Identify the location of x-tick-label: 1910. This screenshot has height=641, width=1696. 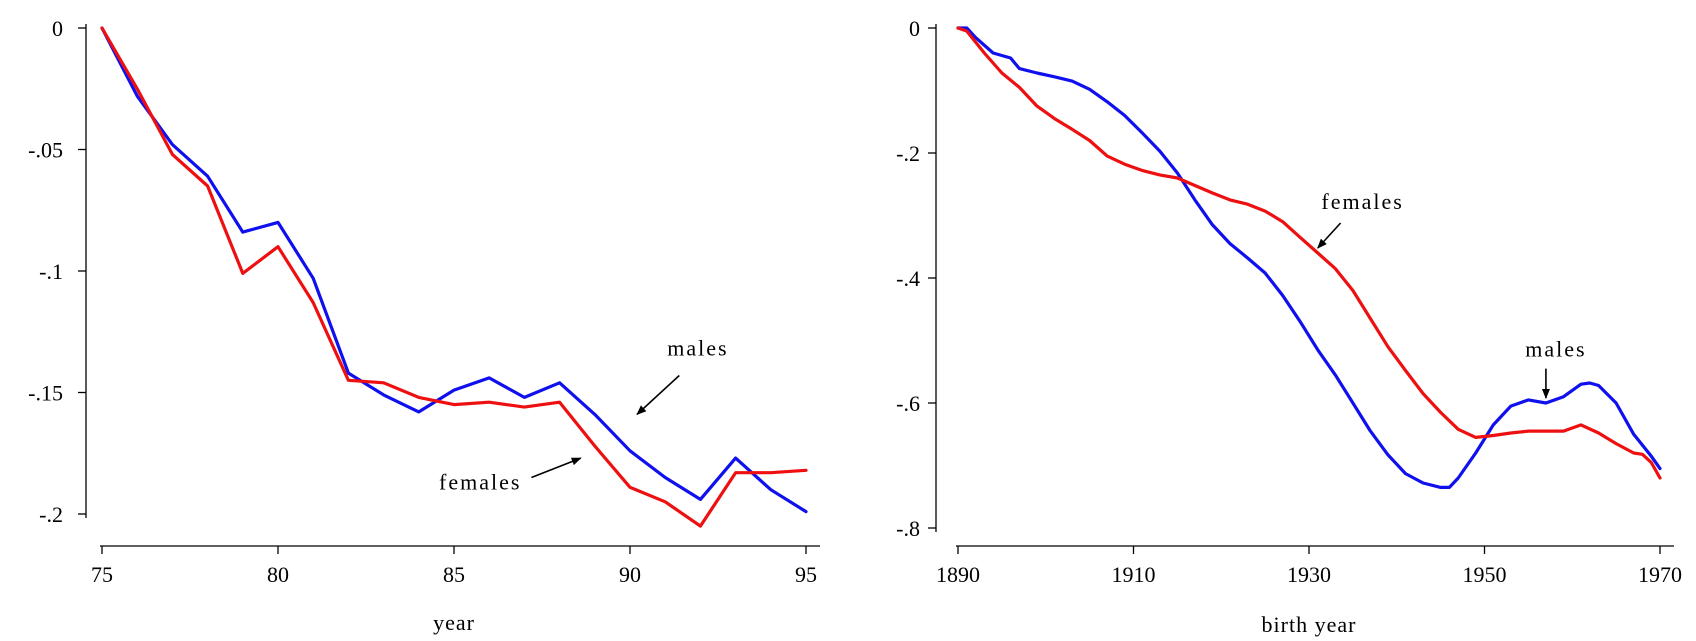
(1134, 574).